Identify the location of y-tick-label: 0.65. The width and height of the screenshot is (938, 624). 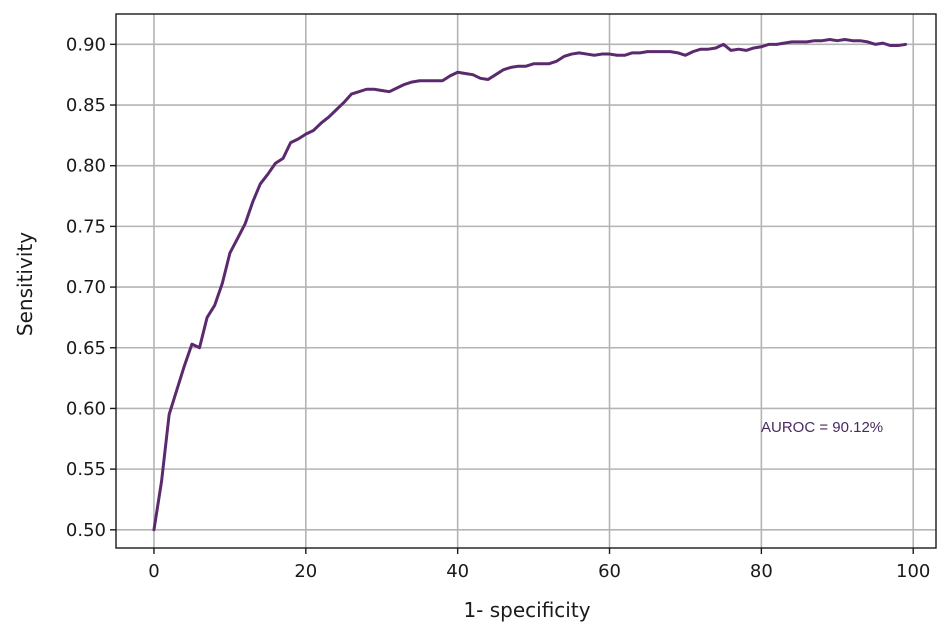
(86, 348).